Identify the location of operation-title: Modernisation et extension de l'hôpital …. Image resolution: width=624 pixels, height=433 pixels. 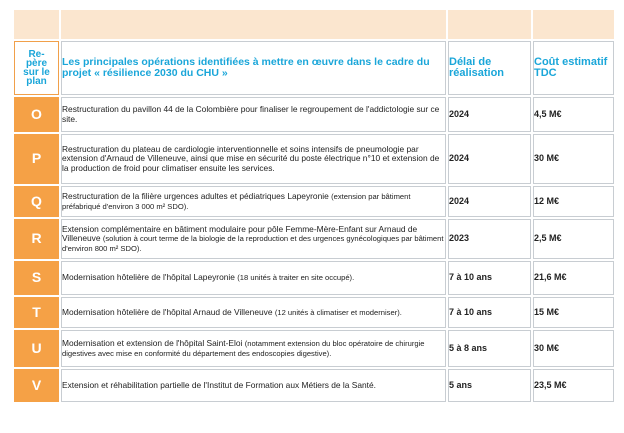
(152, 342).